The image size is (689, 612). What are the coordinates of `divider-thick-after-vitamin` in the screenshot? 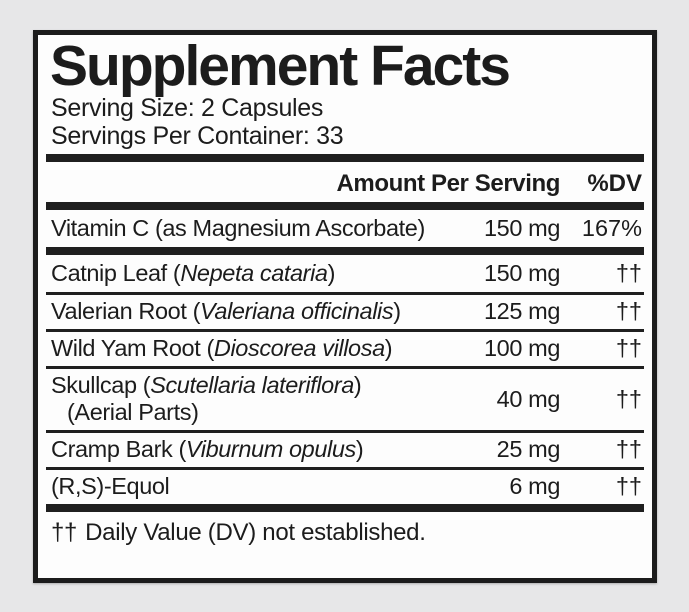 It's located at (345, 251).